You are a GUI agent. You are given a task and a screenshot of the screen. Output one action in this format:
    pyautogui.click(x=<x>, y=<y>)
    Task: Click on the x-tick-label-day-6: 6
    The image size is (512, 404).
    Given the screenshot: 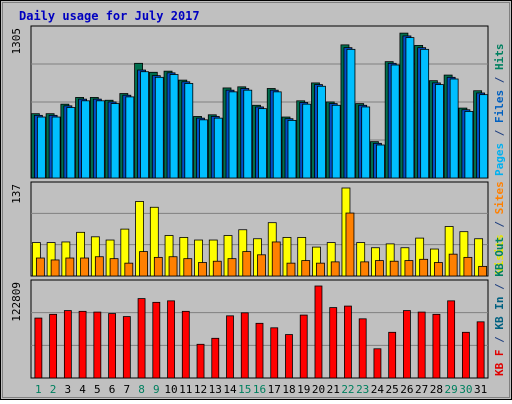 What is the action you would take?
    pyautogui.click(x=112, y=389)
    